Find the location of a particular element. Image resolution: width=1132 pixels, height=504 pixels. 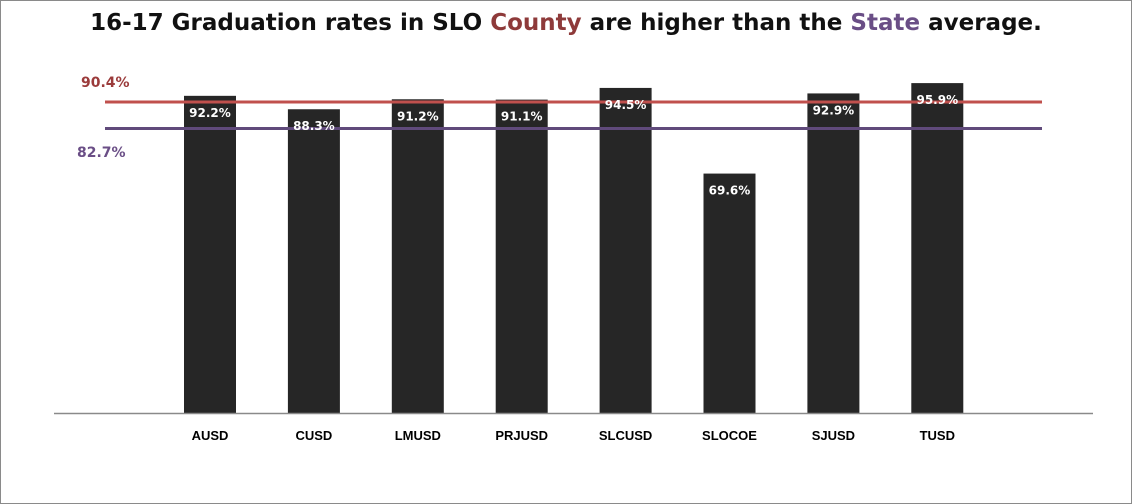

title-part-county: County is located at coordinates (536, 23).